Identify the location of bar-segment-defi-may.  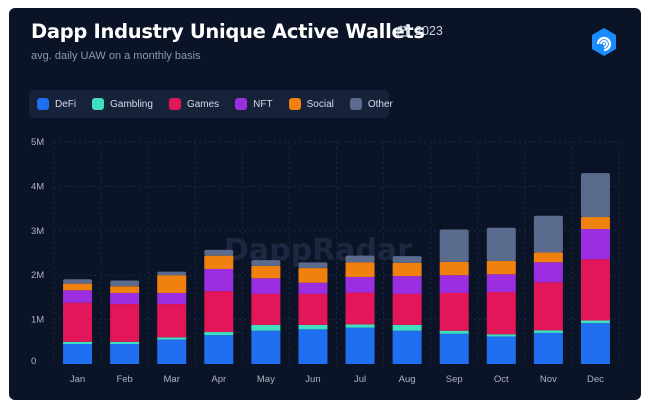
(266, 347).